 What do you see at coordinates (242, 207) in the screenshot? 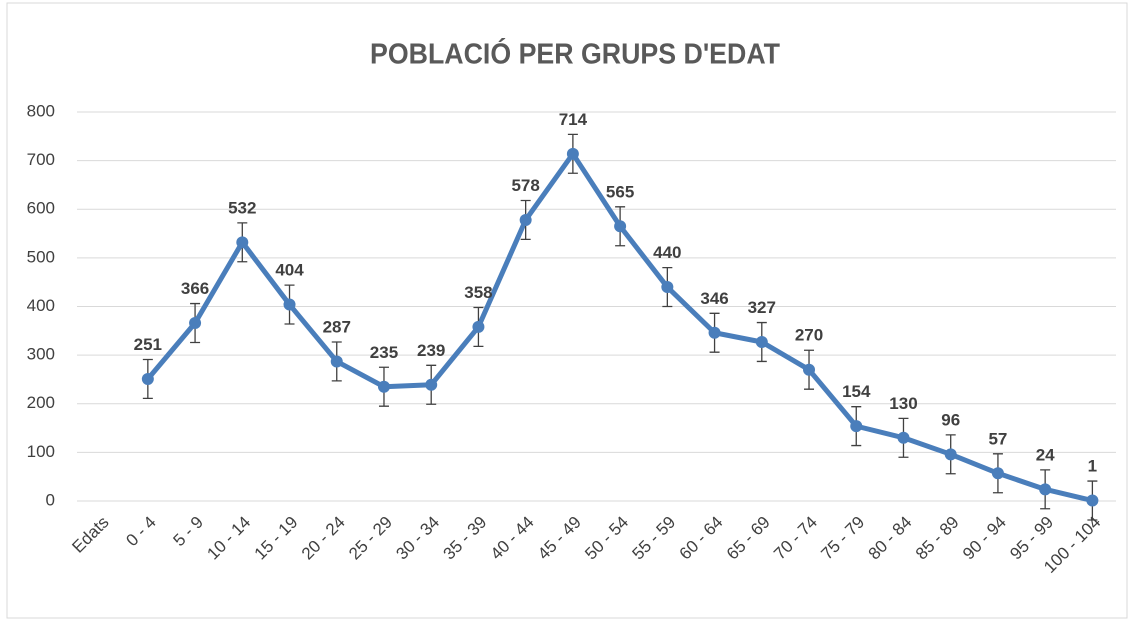
I see `data-label: 532` at bounding box center [242, 207].